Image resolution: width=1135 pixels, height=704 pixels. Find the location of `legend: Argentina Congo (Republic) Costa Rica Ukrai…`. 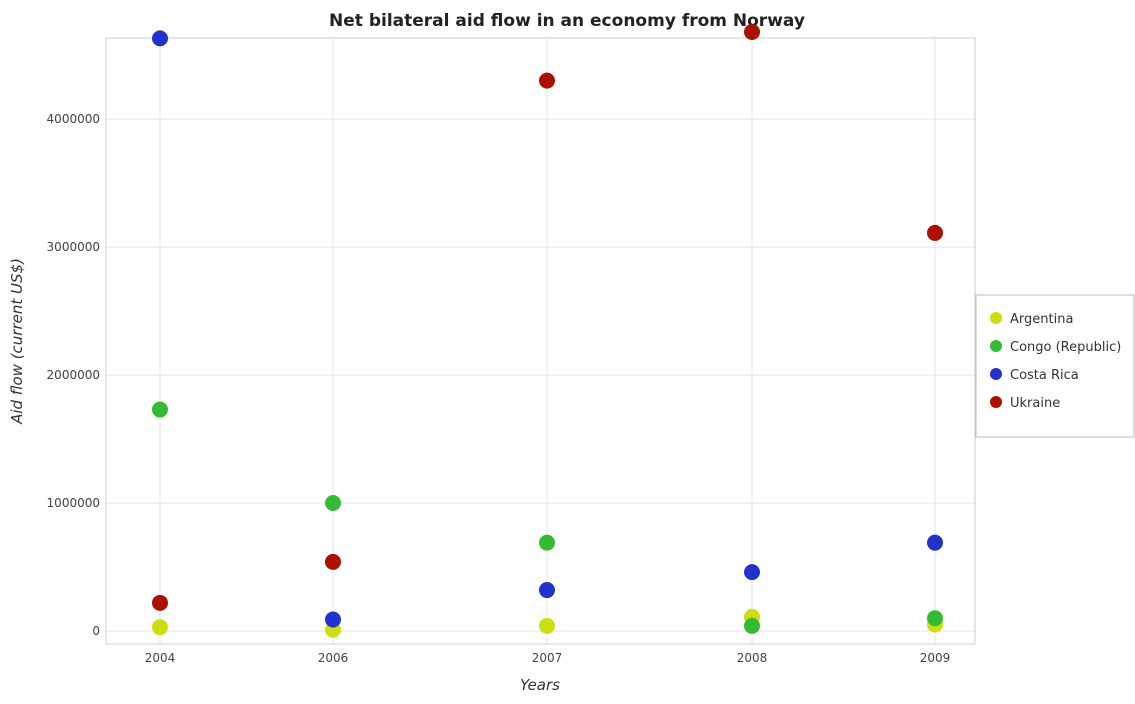

legend: Argentina Congo (Republic) Costa Rica Ukrai… is located at coordinates (1055, 366).